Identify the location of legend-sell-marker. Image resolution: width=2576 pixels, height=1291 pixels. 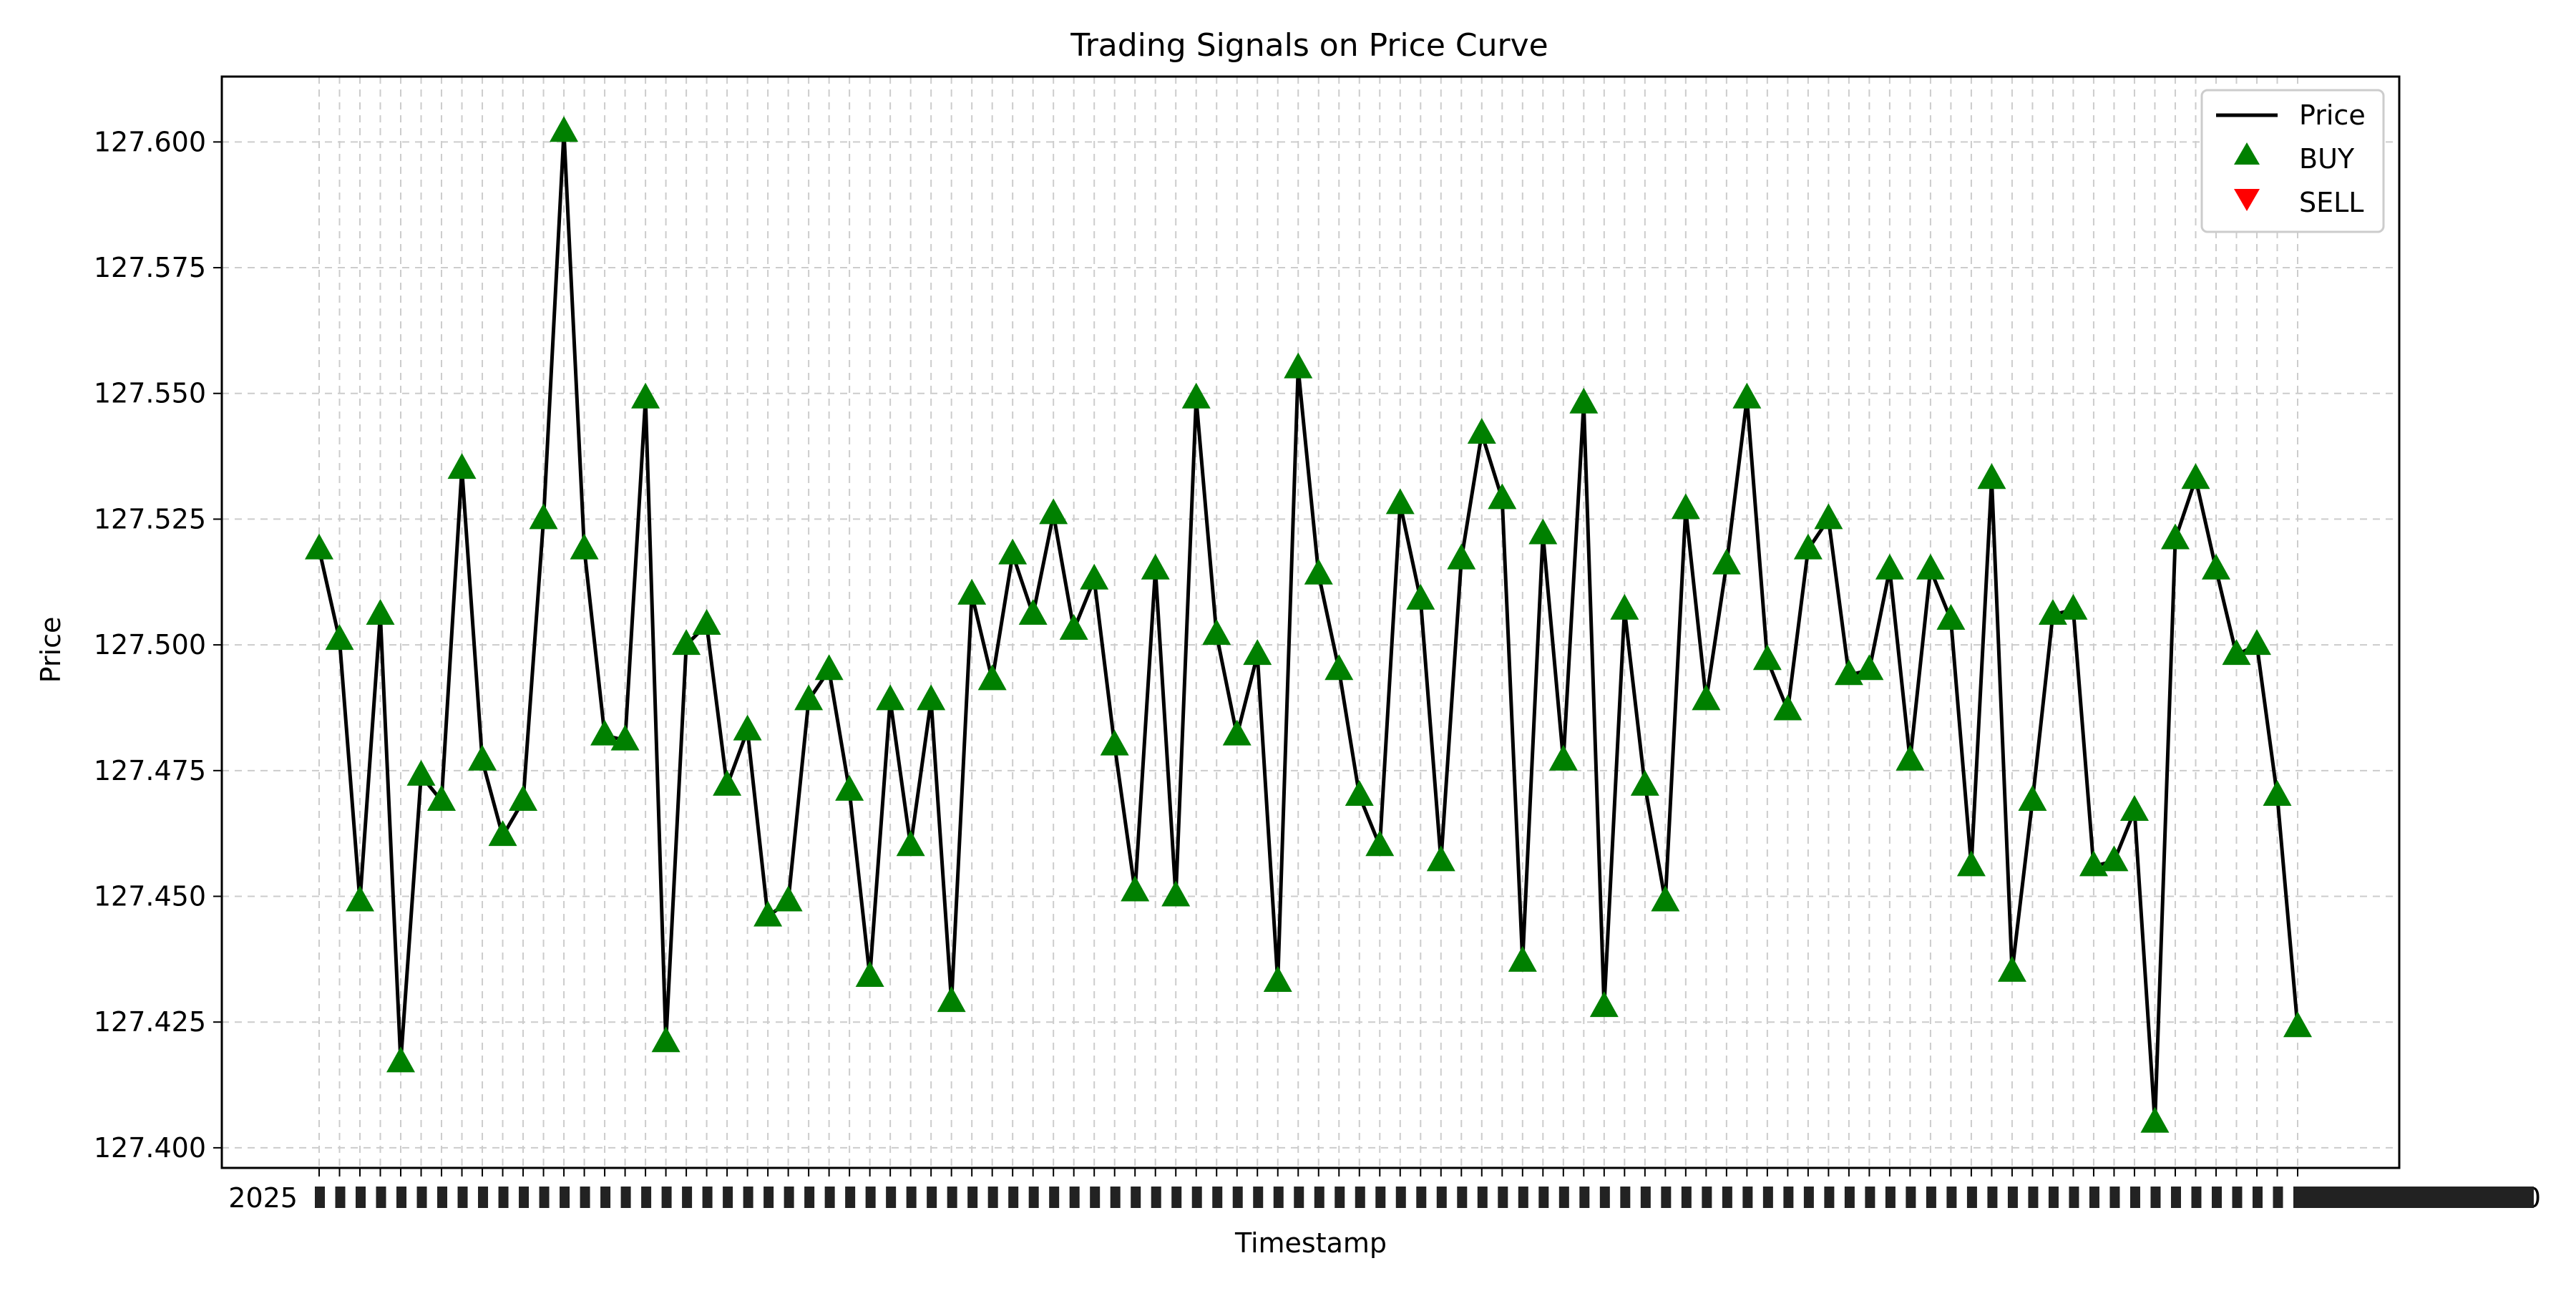
(2247, 200).